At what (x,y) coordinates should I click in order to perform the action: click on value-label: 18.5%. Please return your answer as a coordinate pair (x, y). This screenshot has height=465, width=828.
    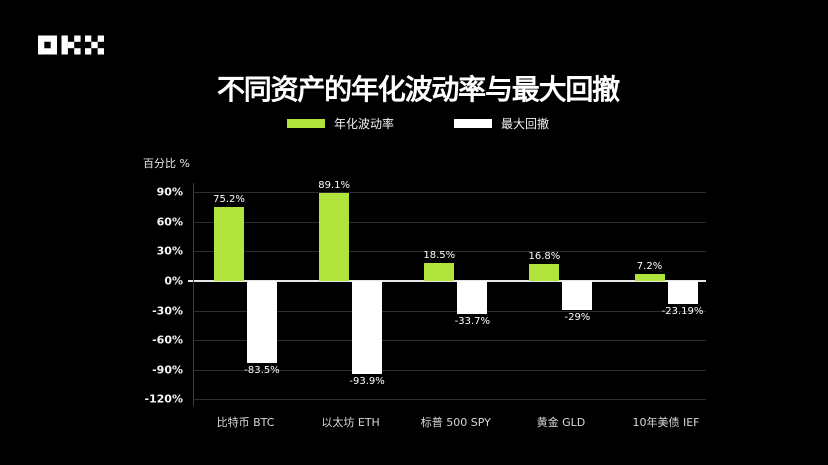
    Looking at the image, I should click on (439, 255).